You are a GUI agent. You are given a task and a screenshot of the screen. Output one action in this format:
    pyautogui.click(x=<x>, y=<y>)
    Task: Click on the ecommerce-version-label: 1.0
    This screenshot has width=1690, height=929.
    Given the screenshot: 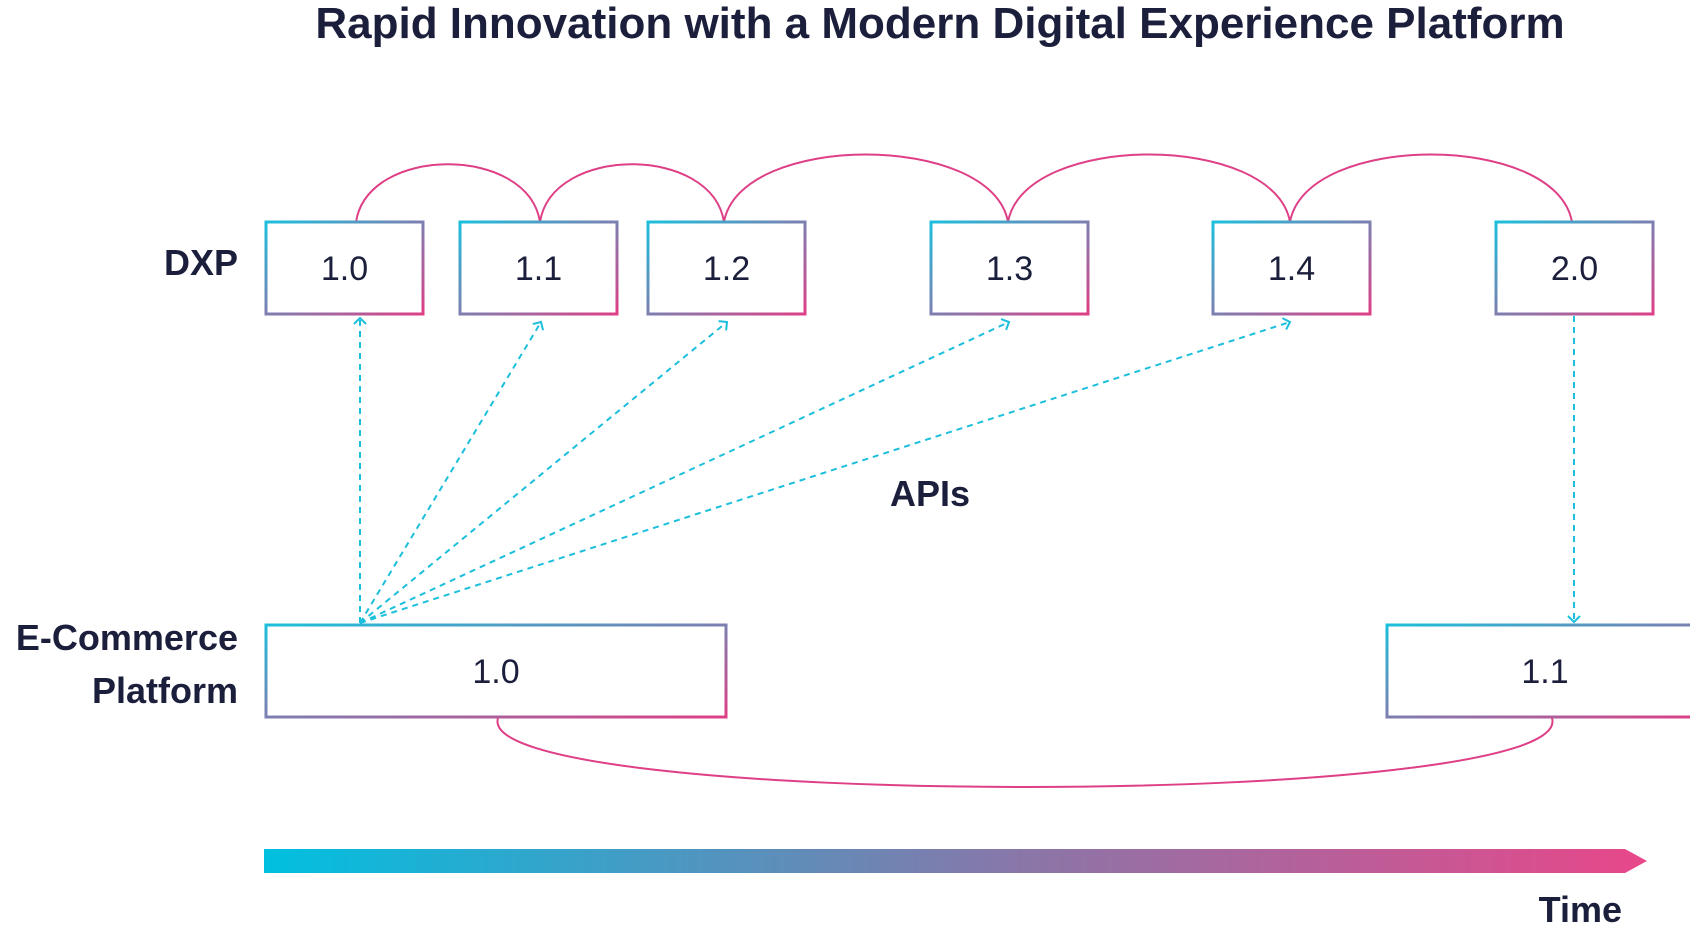 What is the action you would take?
    pyautogui.click(x=495, y=672)
    